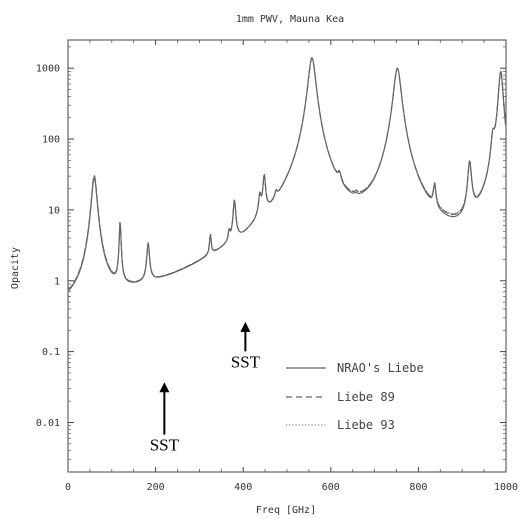 The height and width of the screenshot is (519, 521). I want to click on annotation-label-2: SST, so click(246, 361).